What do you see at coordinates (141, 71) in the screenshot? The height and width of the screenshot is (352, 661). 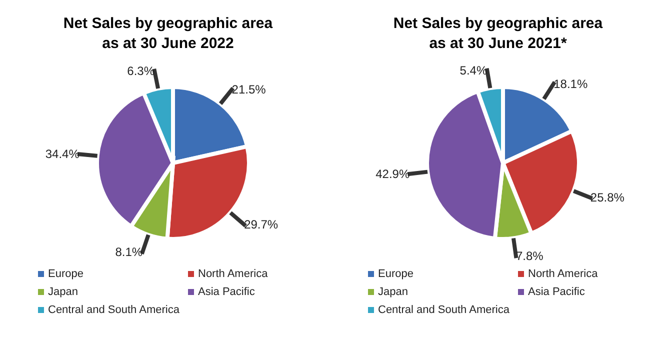 I see `data-label: 6.3%` at bounding box center [141, 71].